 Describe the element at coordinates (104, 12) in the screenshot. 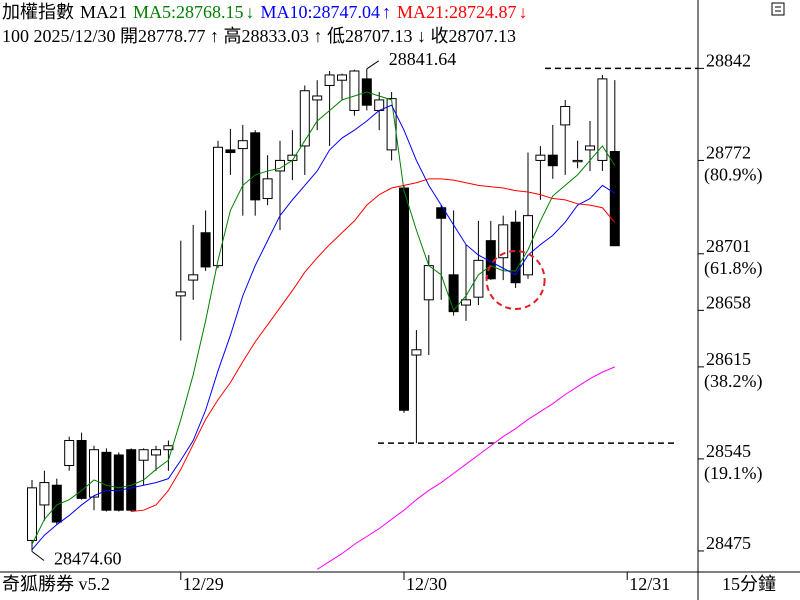

I see `indicator-name: MA21` at that location.